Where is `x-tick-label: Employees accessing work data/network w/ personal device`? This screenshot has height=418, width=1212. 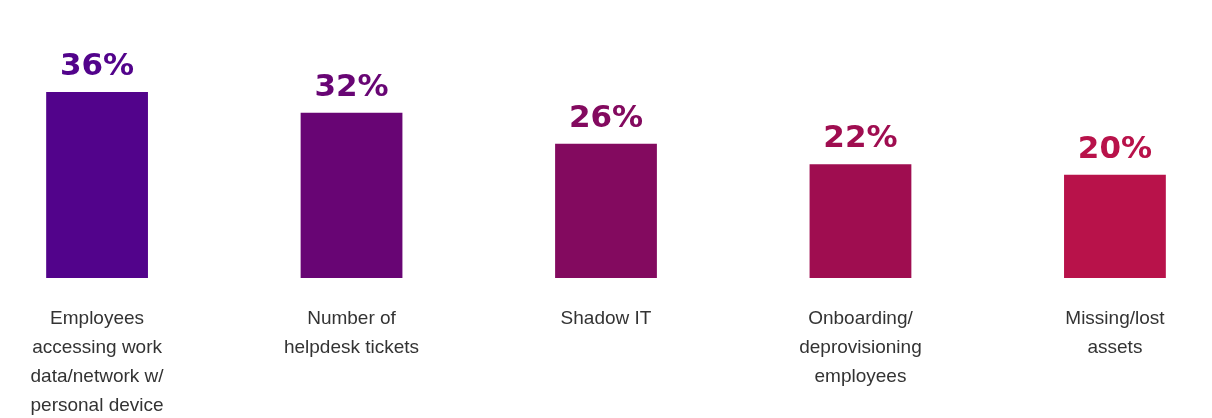
x-tick-label: Employees accessing work data/network w/ personal device is located at coordinates (97, 360).